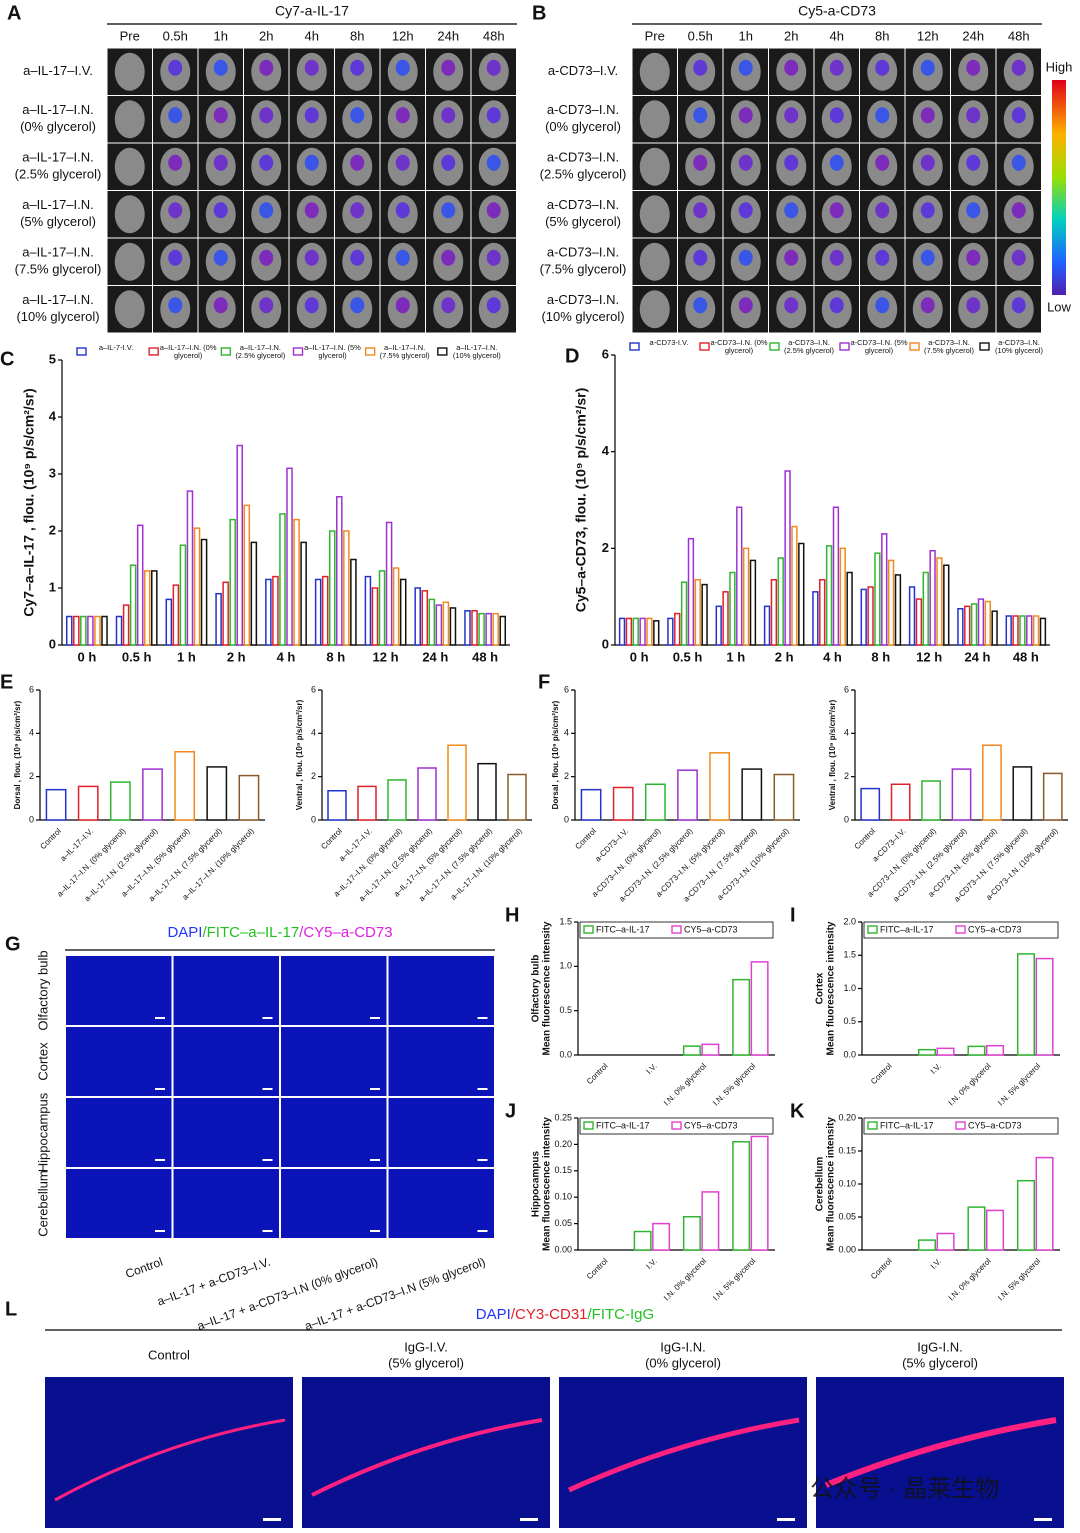  I want to click on time-label: Pre, so click(130, 35).